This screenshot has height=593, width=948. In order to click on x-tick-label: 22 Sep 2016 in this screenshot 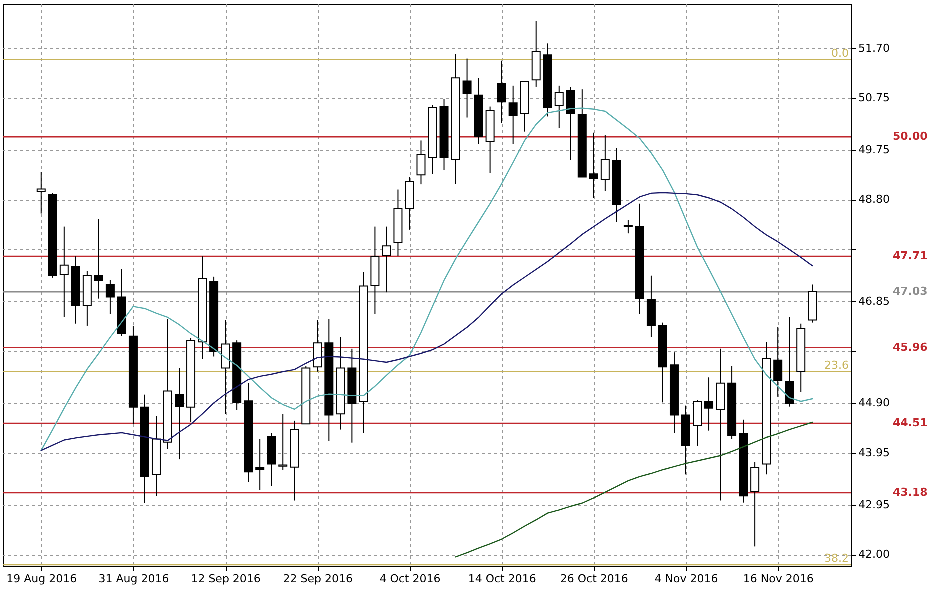, I will do `click(318, 579)`.